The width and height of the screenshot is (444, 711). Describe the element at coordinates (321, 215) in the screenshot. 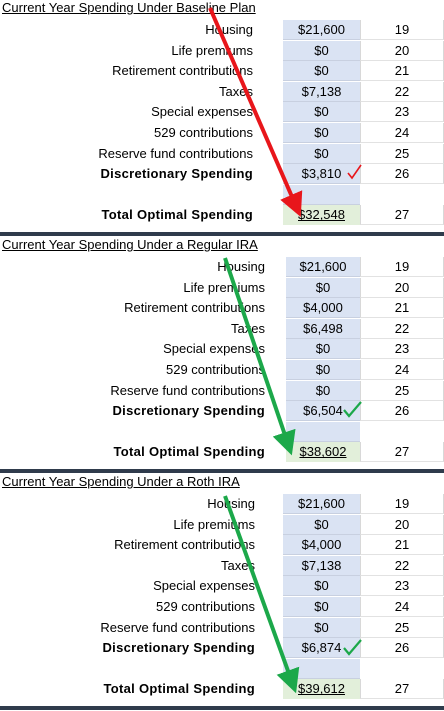

I see `total-value: $32,548` at that location.